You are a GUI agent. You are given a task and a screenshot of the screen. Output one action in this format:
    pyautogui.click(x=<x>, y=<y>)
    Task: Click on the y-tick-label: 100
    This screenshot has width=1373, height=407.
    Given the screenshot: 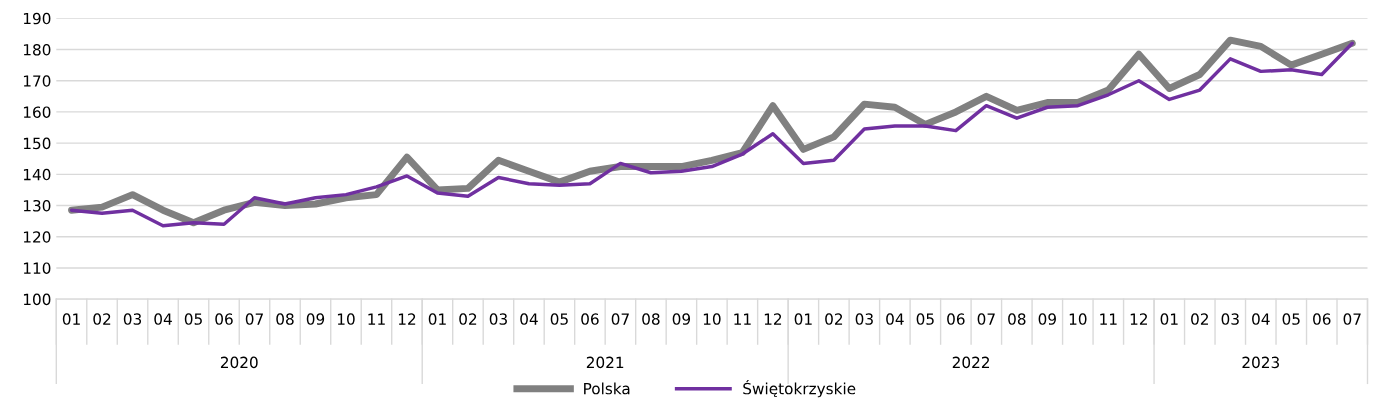 What is the action you would take?
    pyautogui.click(x=37, y=299)
    